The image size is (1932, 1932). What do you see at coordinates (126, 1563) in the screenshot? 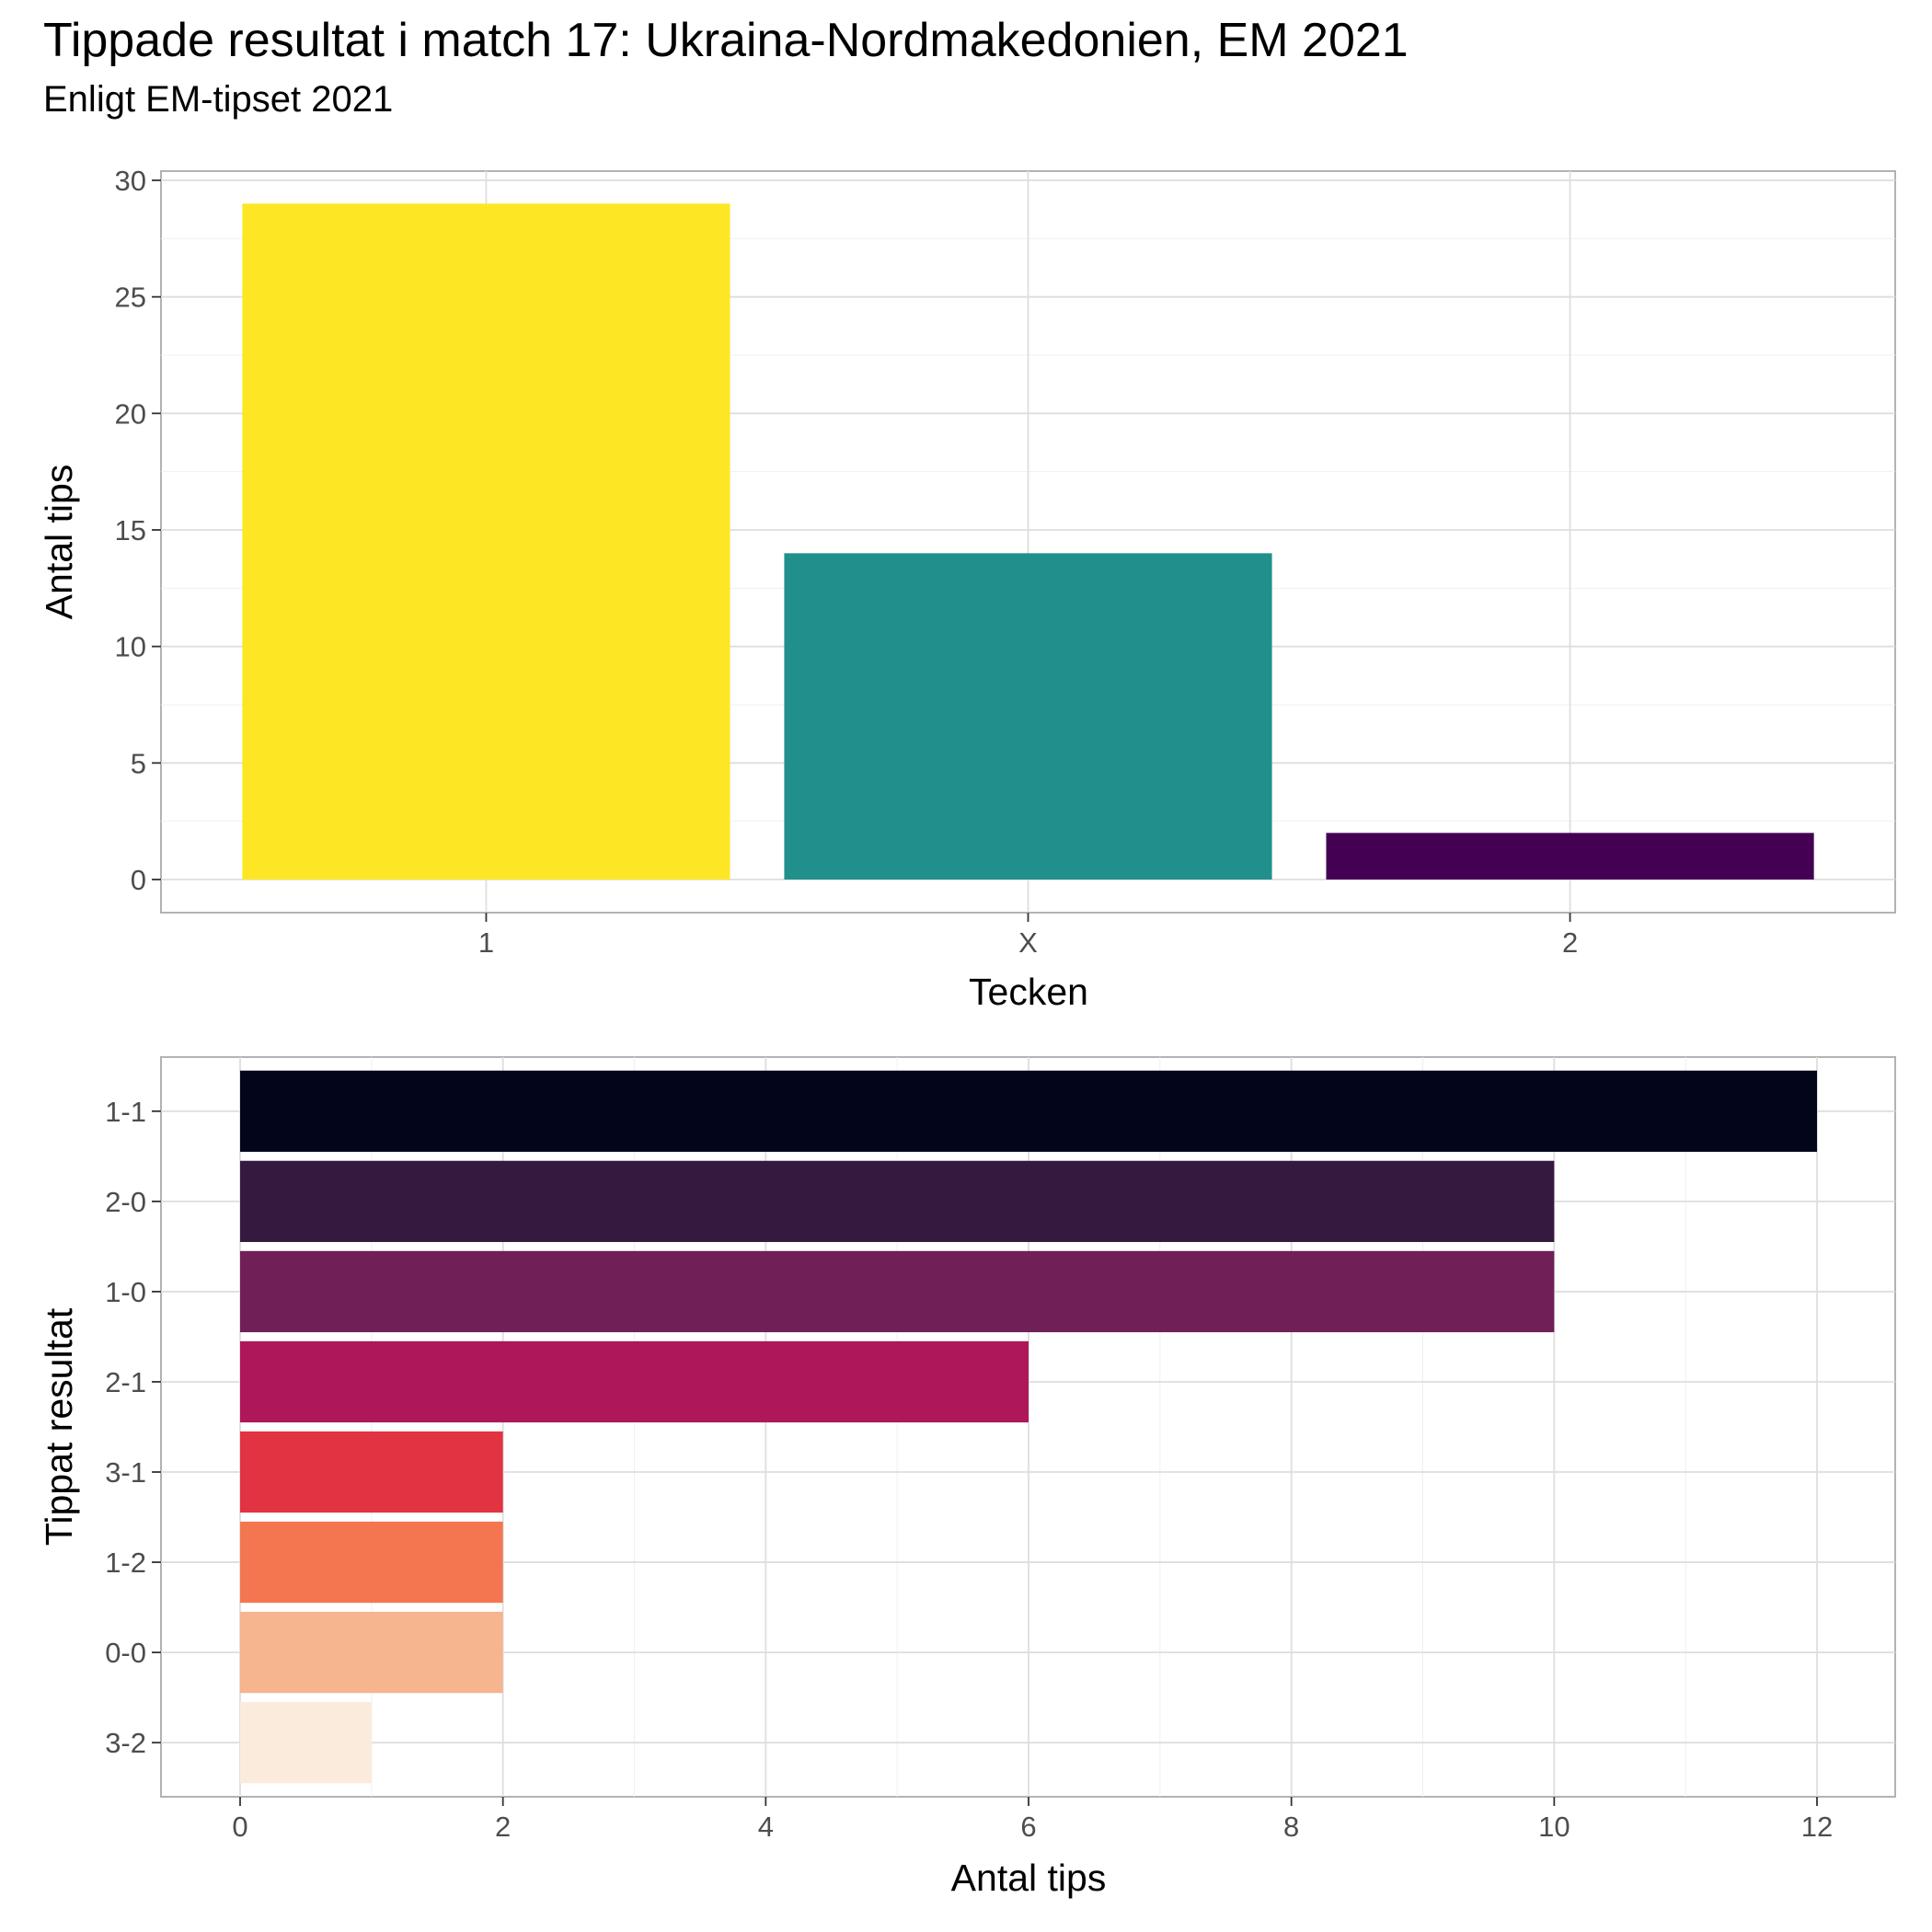
I see `y-tick-label: 1-2` at bounding box center [126, 1563].